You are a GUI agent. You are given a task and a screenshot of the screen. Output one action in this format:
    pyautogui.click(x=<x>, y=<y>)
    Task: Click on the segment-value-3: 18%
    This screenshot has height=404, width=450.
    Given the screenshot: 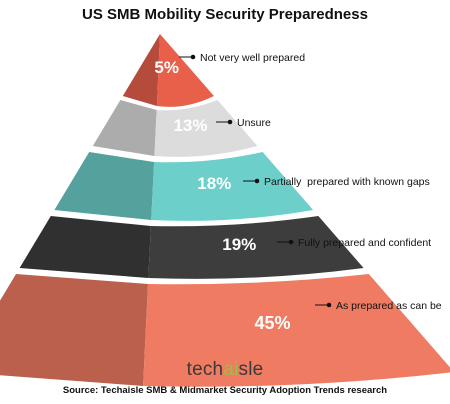 What is the action you would take?
    pyautogui.click(x=214, y=183)
    